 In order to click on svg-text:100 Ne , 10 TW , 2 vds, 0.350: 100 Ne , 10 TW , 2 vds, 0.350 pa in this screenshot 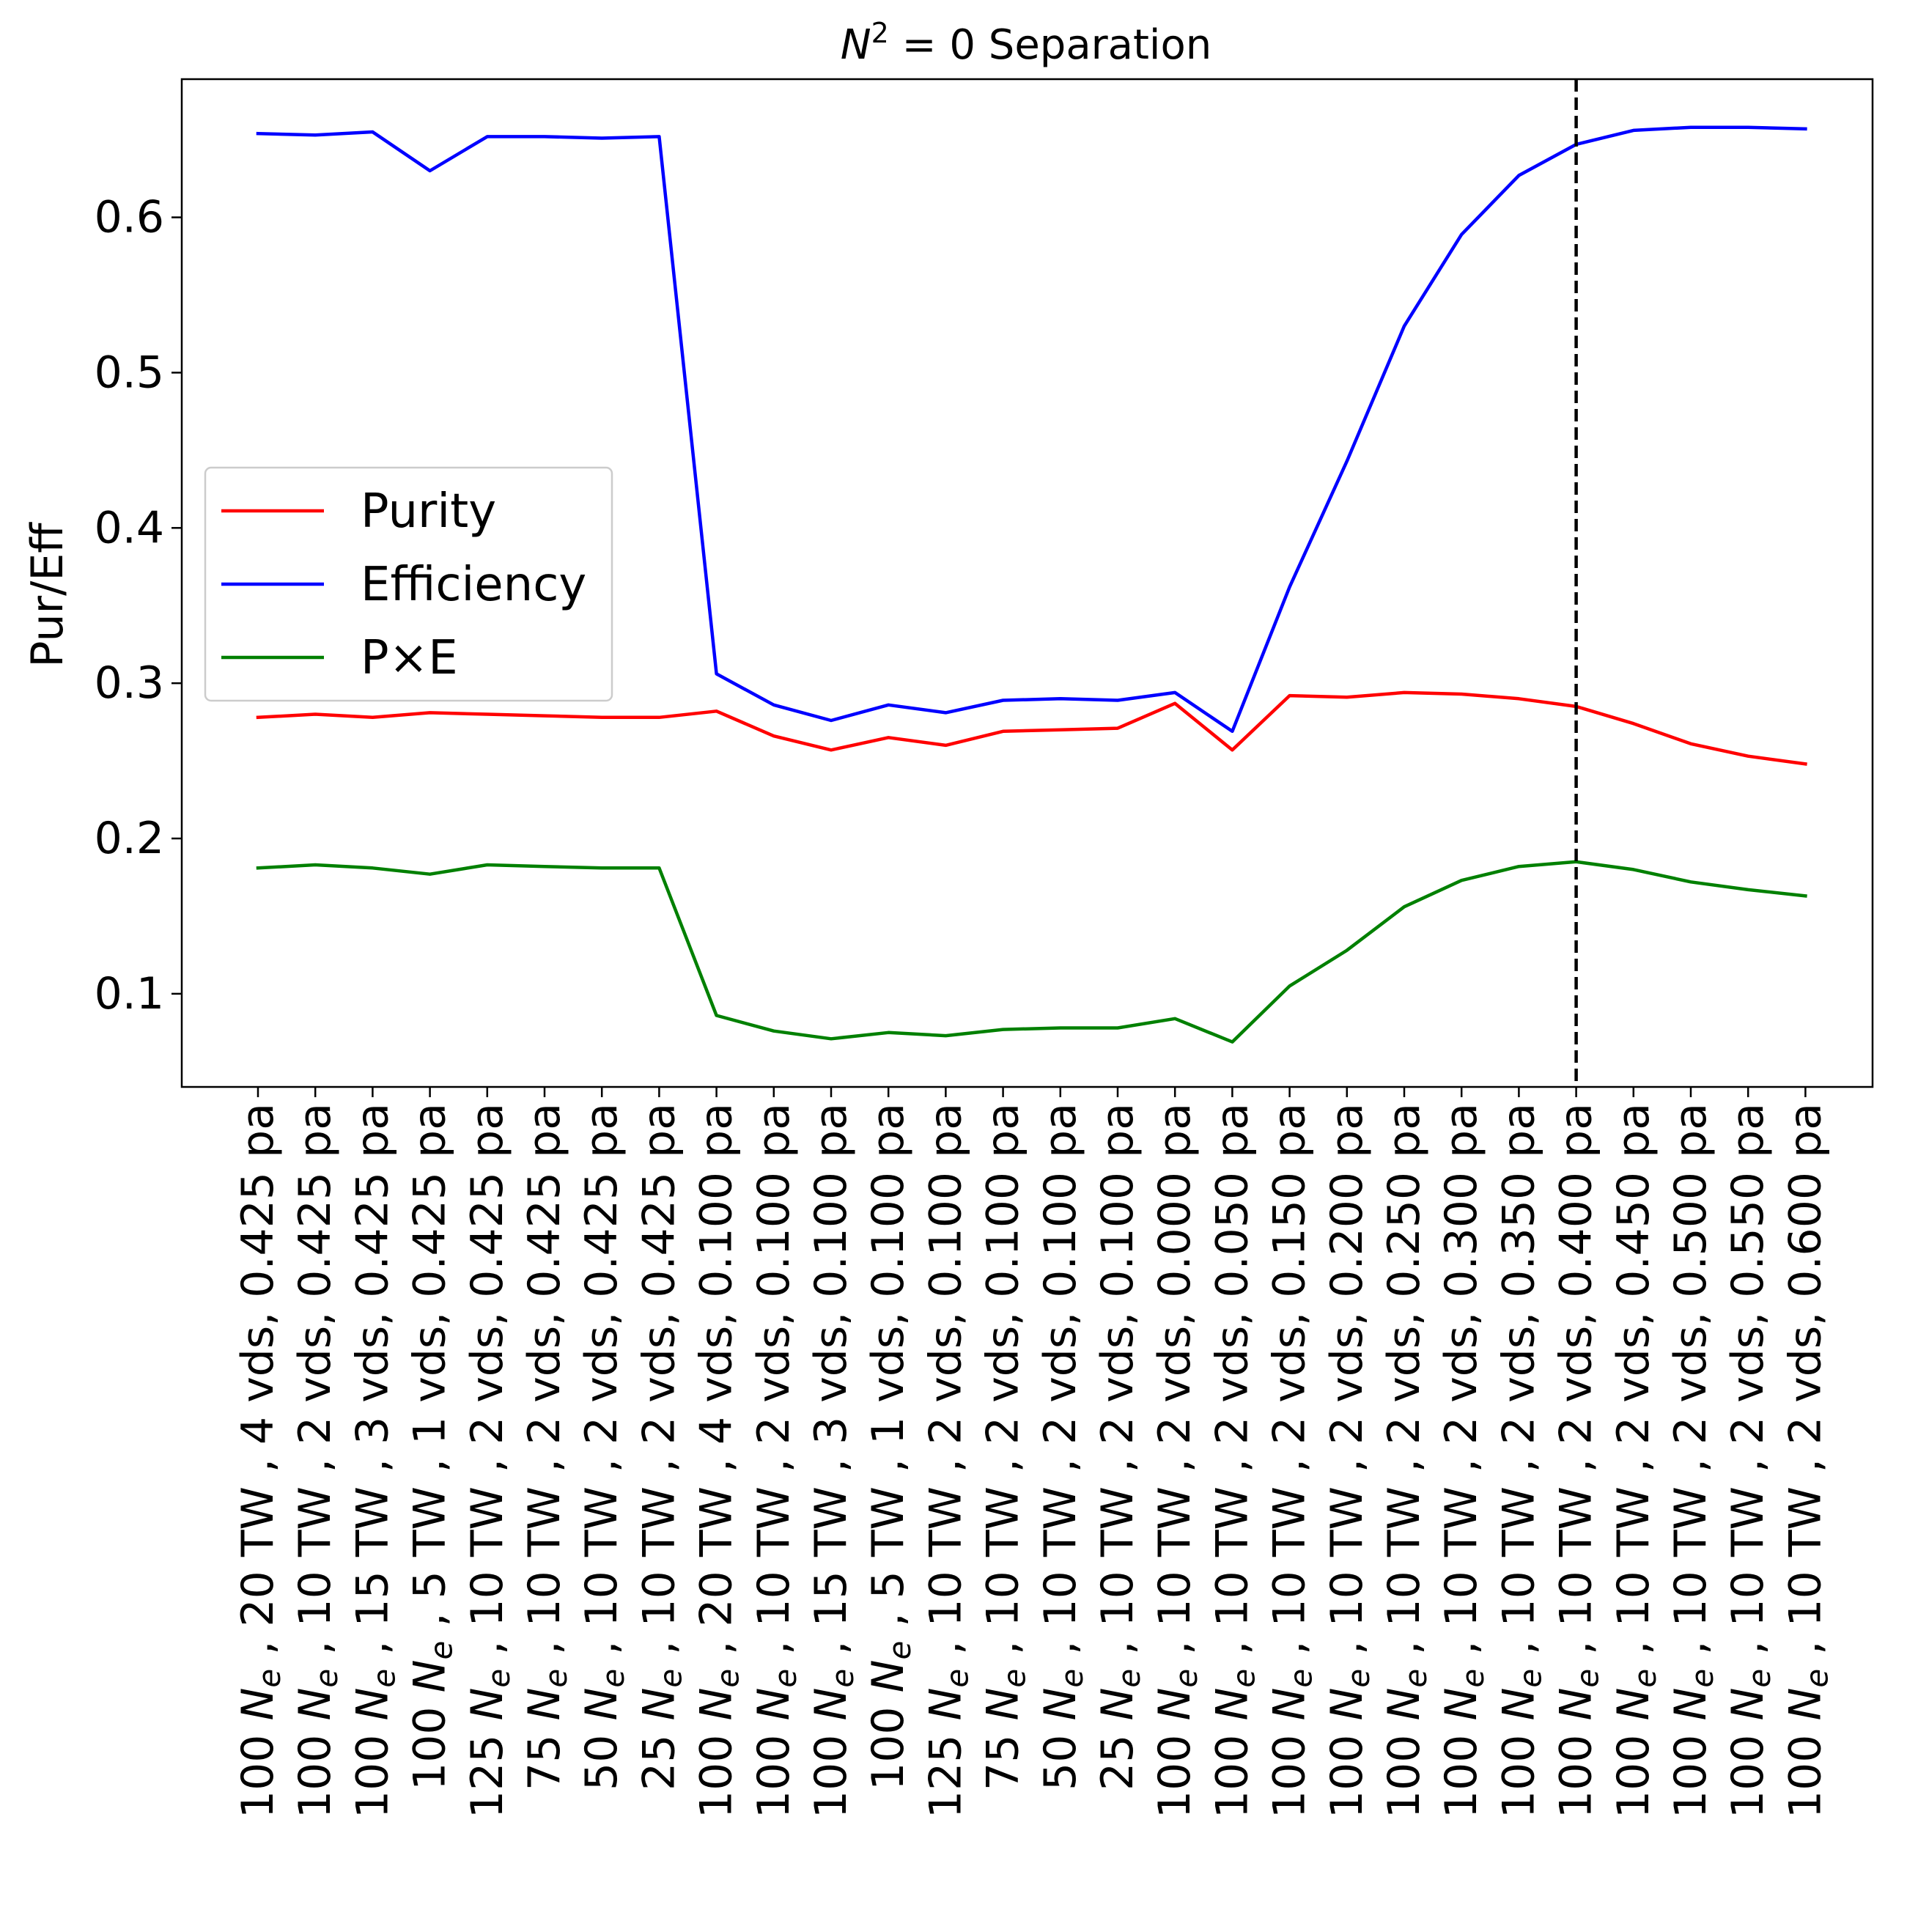, I will do `click(1521, 1460)`.